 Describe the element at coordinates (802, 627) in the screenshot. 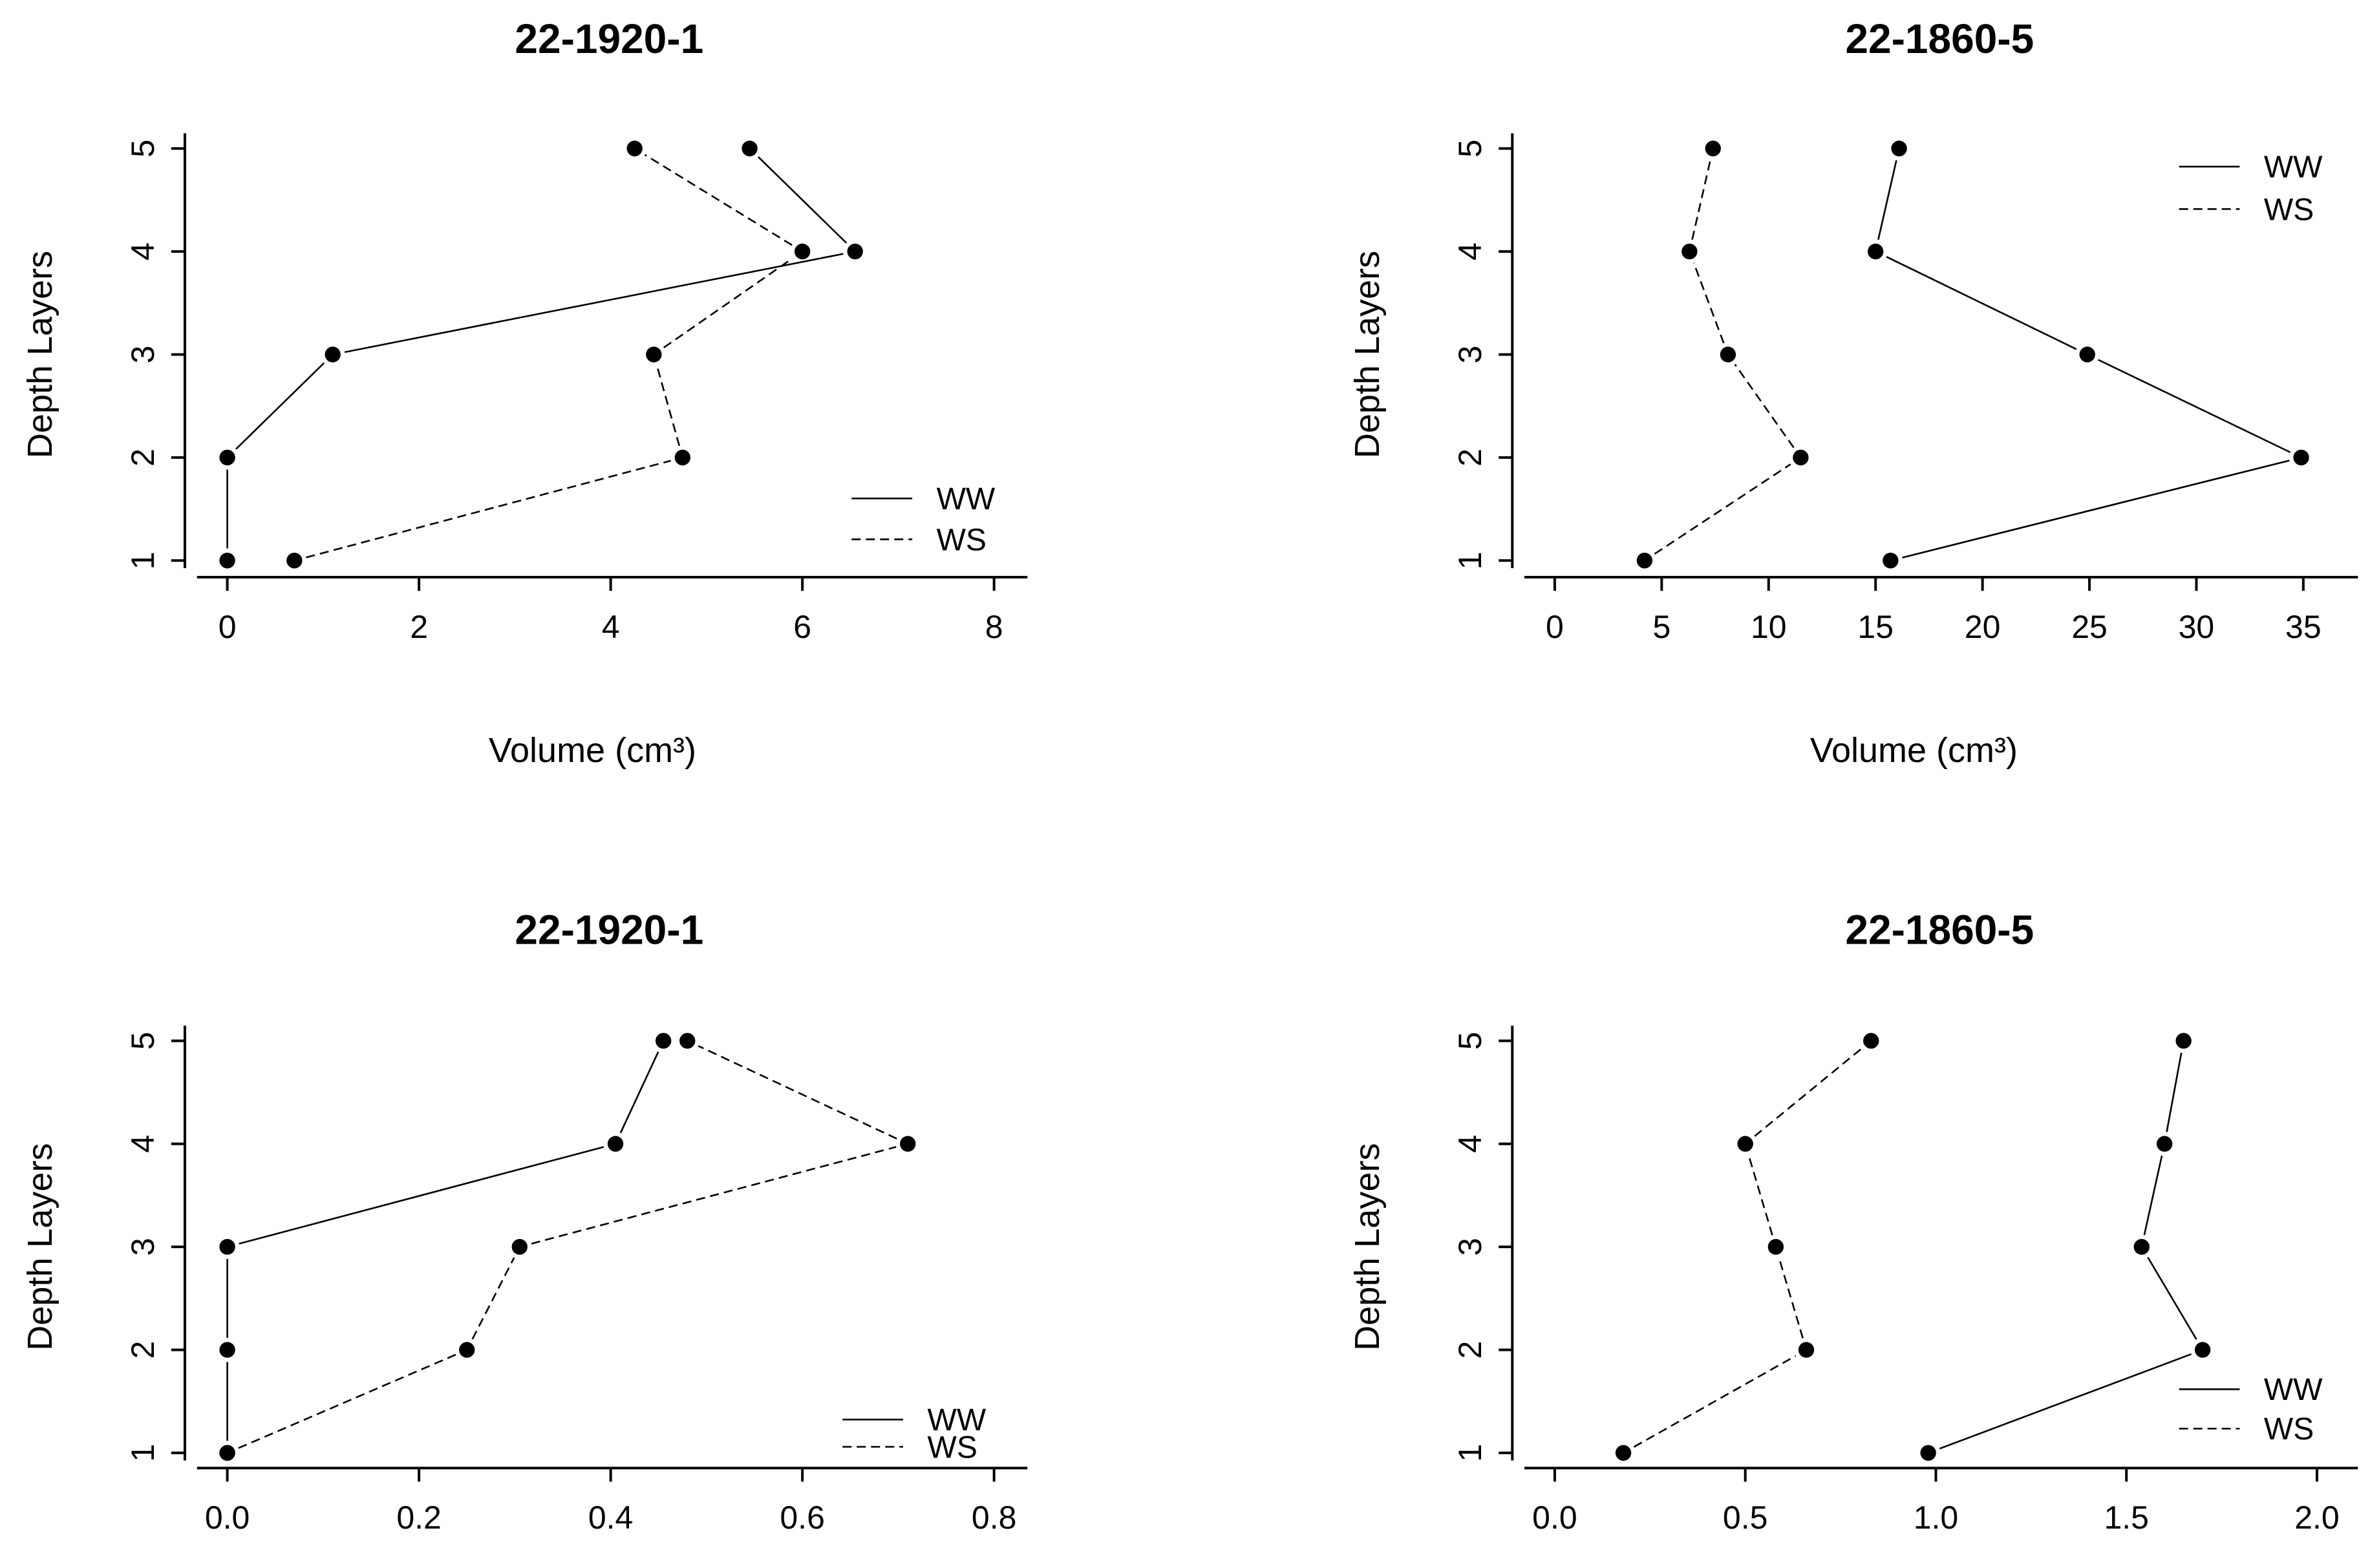

I see `x-tick-label: 6` at that location.